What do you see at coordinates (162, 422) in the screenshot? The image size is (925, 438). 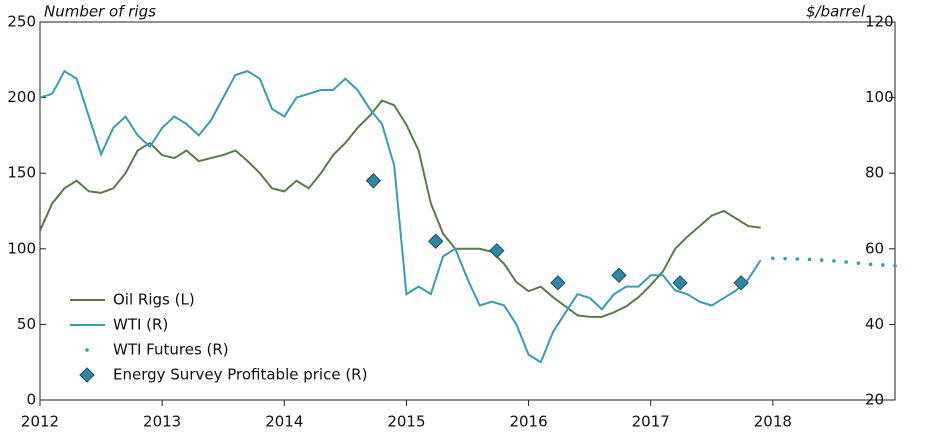 I see `x-tick-label: 2013` at bounding box center [162, 422].